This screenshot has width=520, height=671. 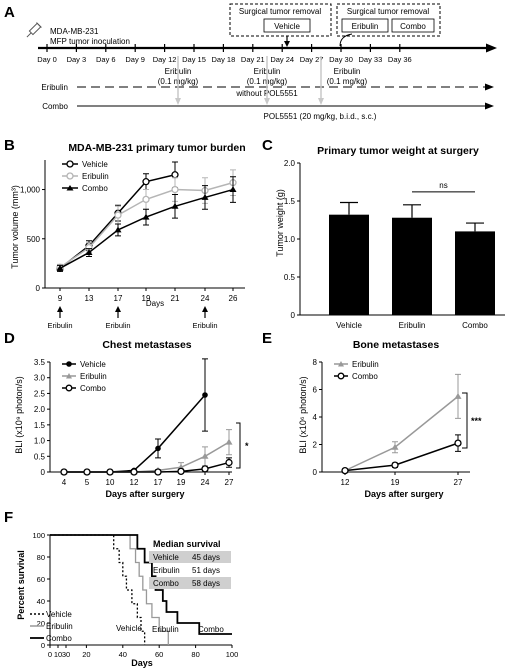 What do you see at coordinates (146, 298) in the screenshot?
I see `chart-b-xtick-label-3: 19` at bounding box center [146, 298].